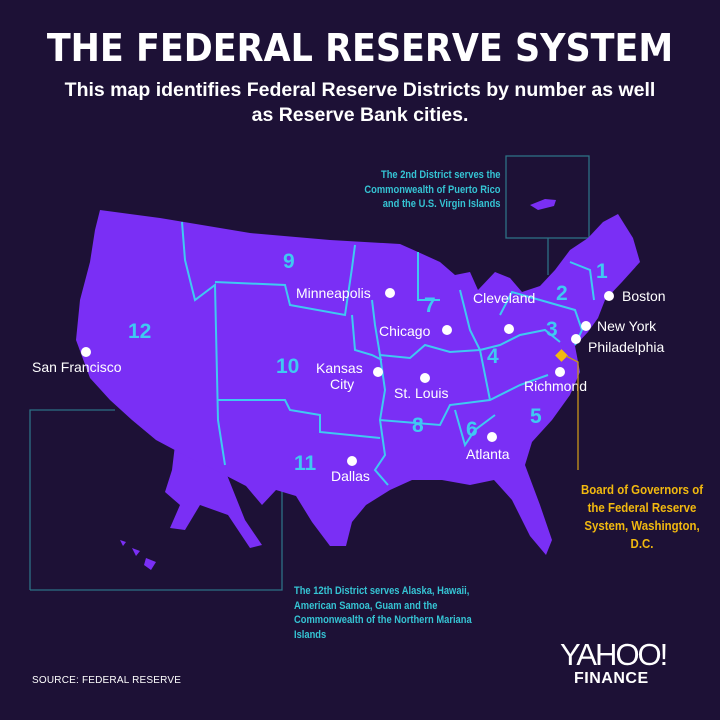 This screenshot has width=720, height=720. What do you see at coordinates (287, 366) in the screenshot?
I see `district-number-10: 10` at bounding box center [287, 366].